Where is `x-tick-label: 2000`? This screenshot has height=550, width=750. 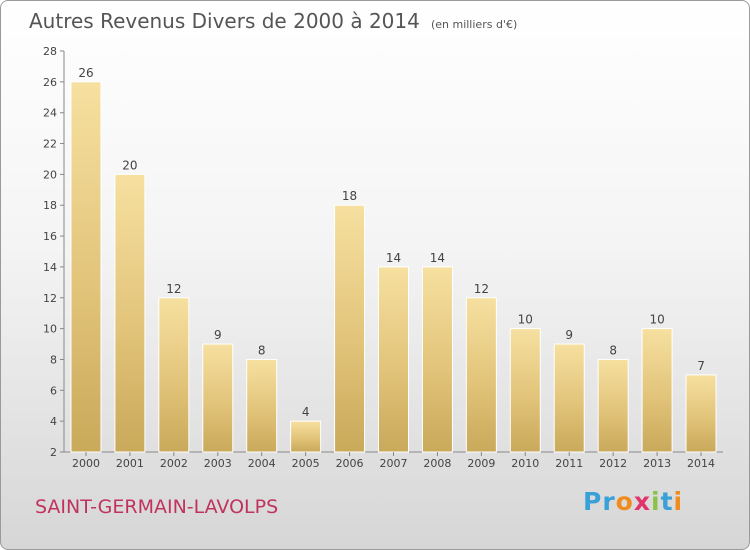
x-tick-label: 2000 is located at coordinates (86, 463).